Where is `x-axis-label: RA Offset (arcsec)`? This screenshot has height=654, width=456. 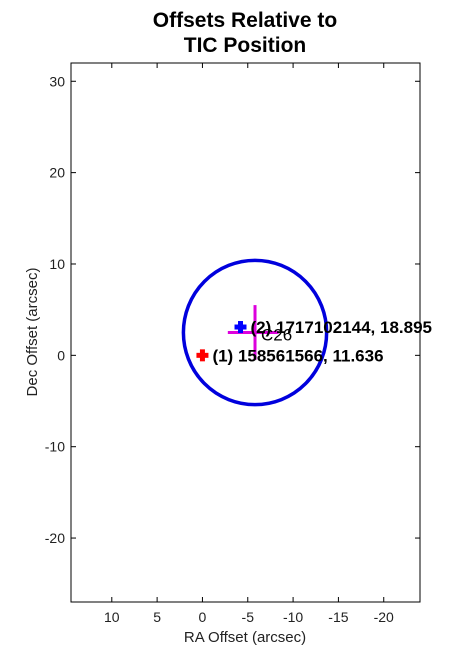 x-axis-label: RA Offset (arcsec) is located at coordinates (245, 637).